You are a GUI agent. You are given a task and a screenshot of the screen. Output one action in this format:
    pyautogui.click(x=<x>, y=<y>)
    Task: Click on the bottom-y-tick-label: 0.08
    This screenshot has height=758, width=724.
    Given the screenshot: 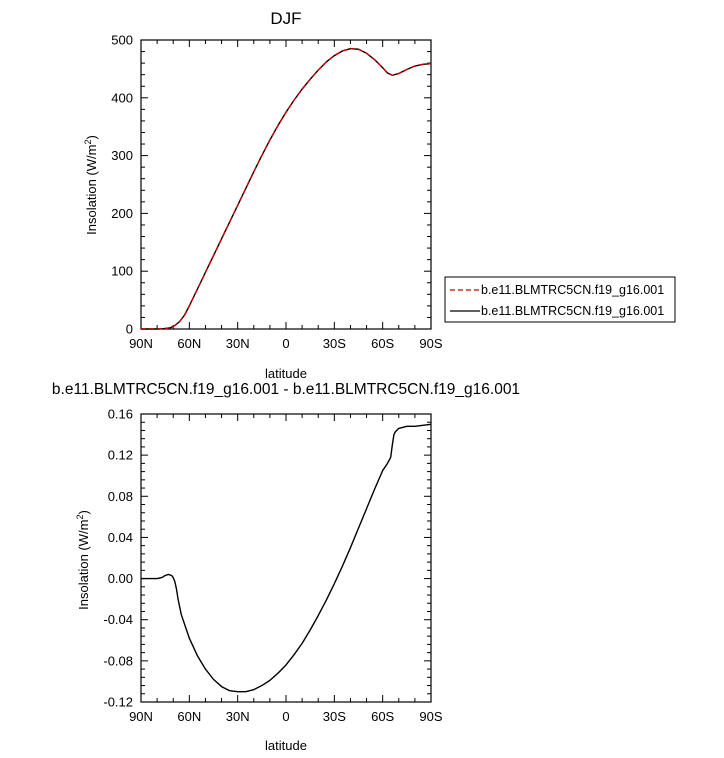 What is the action you would take?
    pyautogui.click(x=120, y=496)
    